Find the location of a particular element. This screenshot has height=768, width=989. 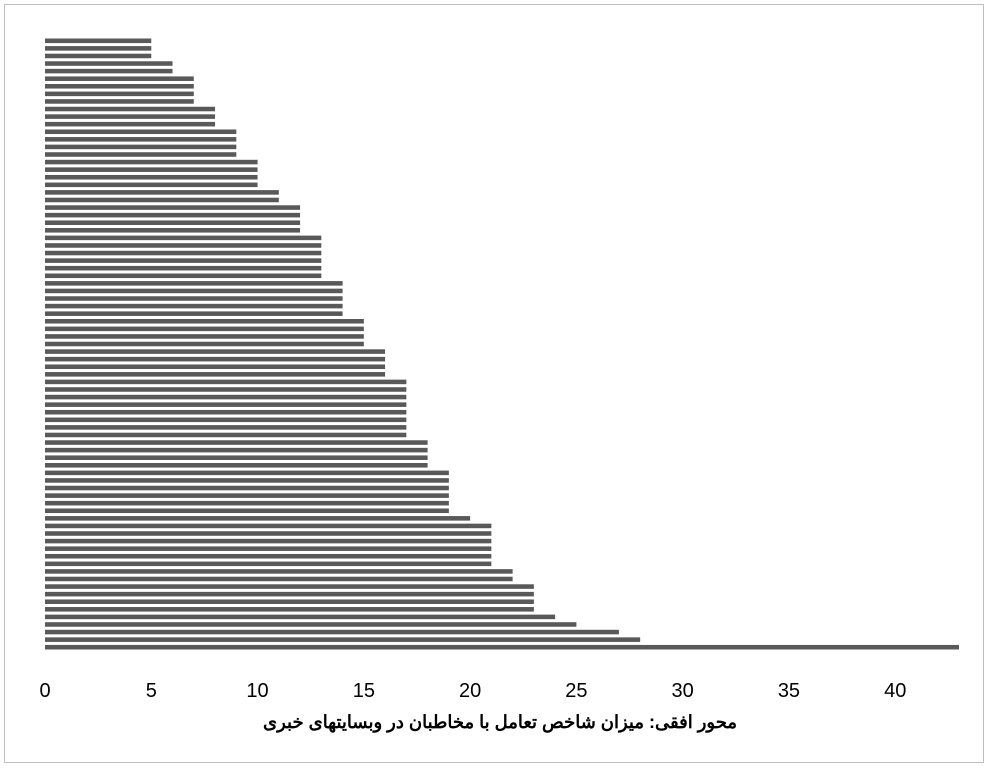

x-tick-labels: 0 5 10 15 20 25 30 35 40 is located at coordinates (472, 691).